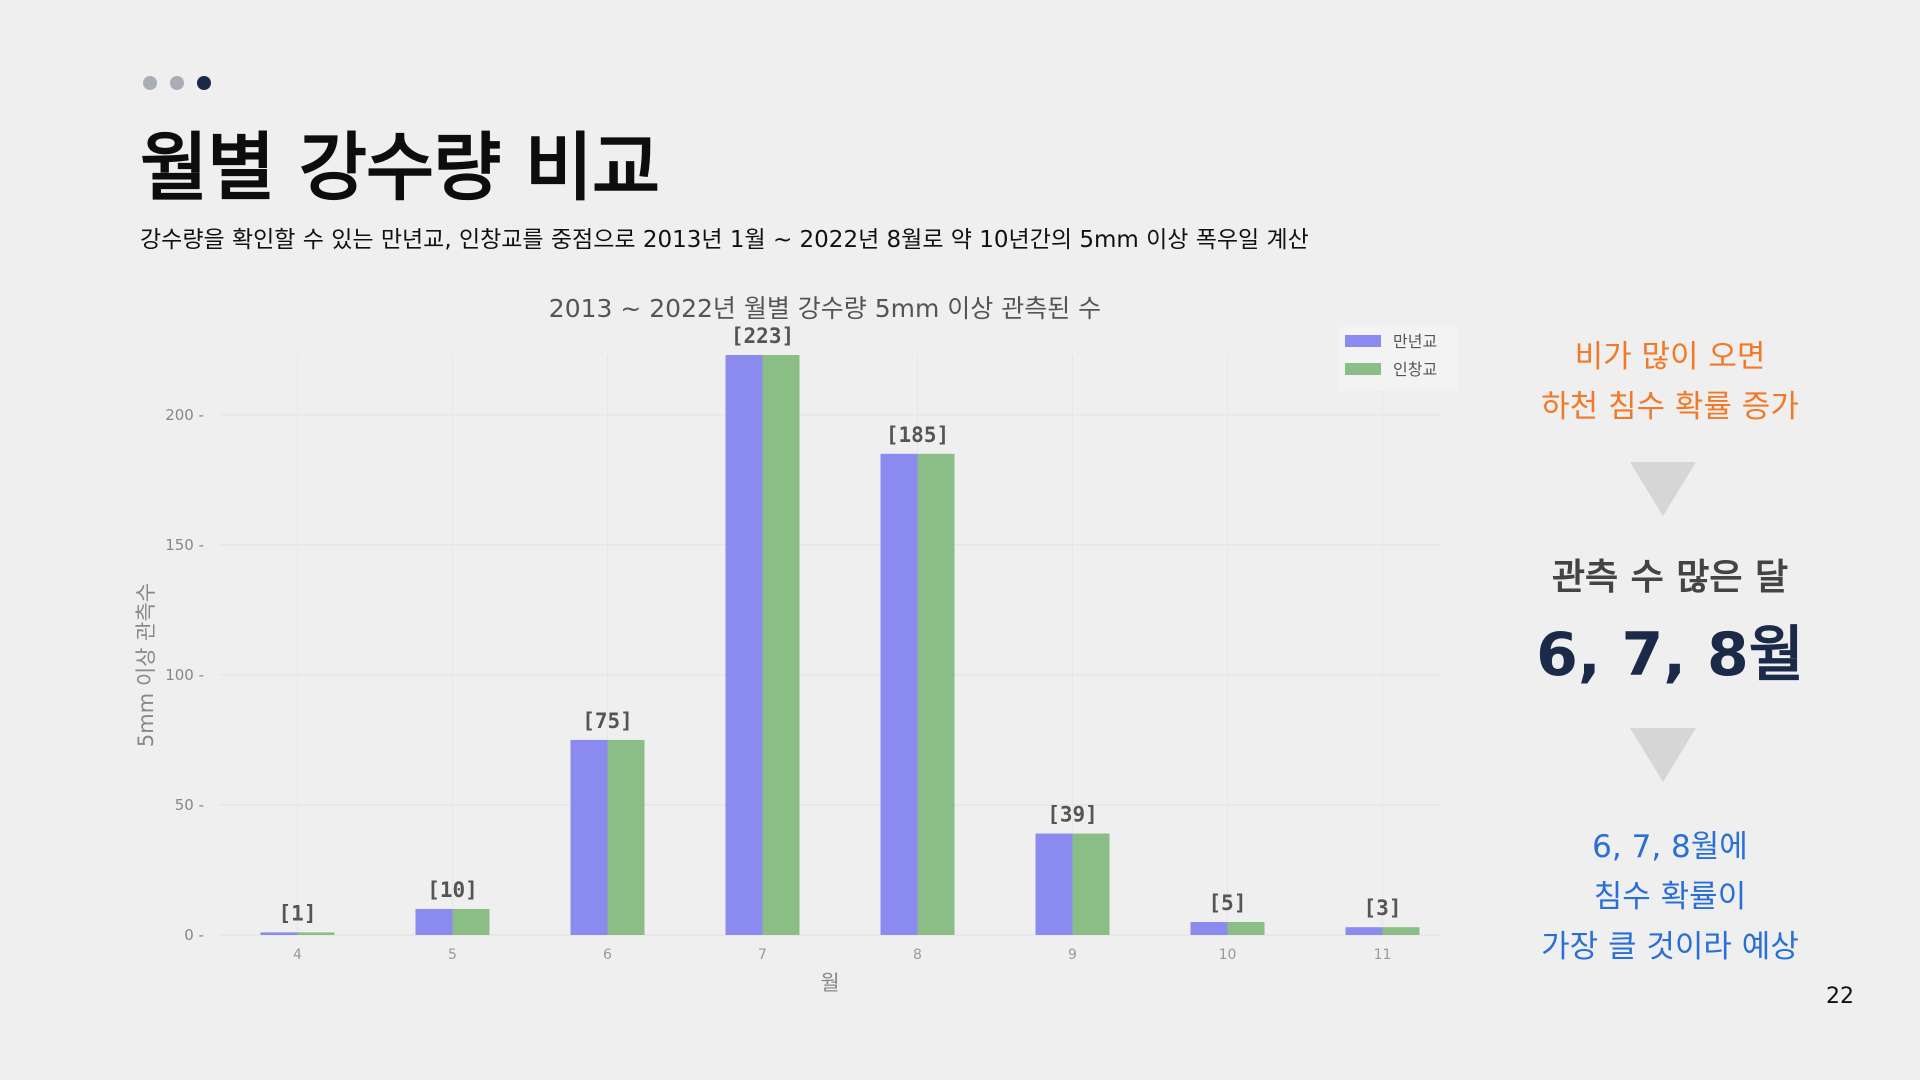 Image resolution: width=1920 pixels, height=1080 pixels. Describe the element at coordinates (825, 308) in the screenshot. I see `chart-title: 2013 ~ 2022년 월별 강수량 5mm 이상 관측된 수` at that location.